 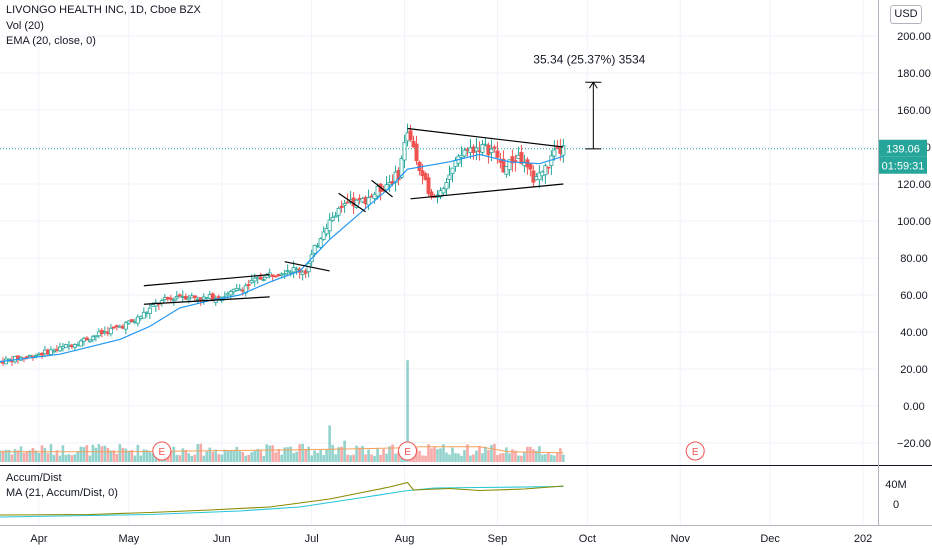 I want to click on accum-dist-ma-series, so click(x=282, y=501).